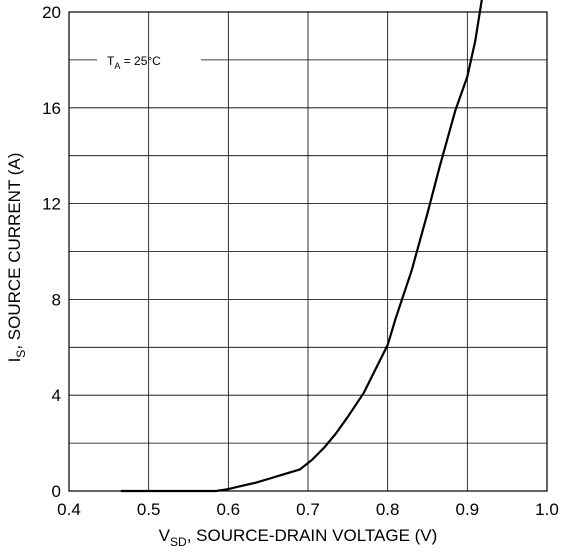 This screenshot has height=554, width=569. Describe the element at coordinates (56, 299) in the screenshot. I see `y-tick-label: 8` at that location.